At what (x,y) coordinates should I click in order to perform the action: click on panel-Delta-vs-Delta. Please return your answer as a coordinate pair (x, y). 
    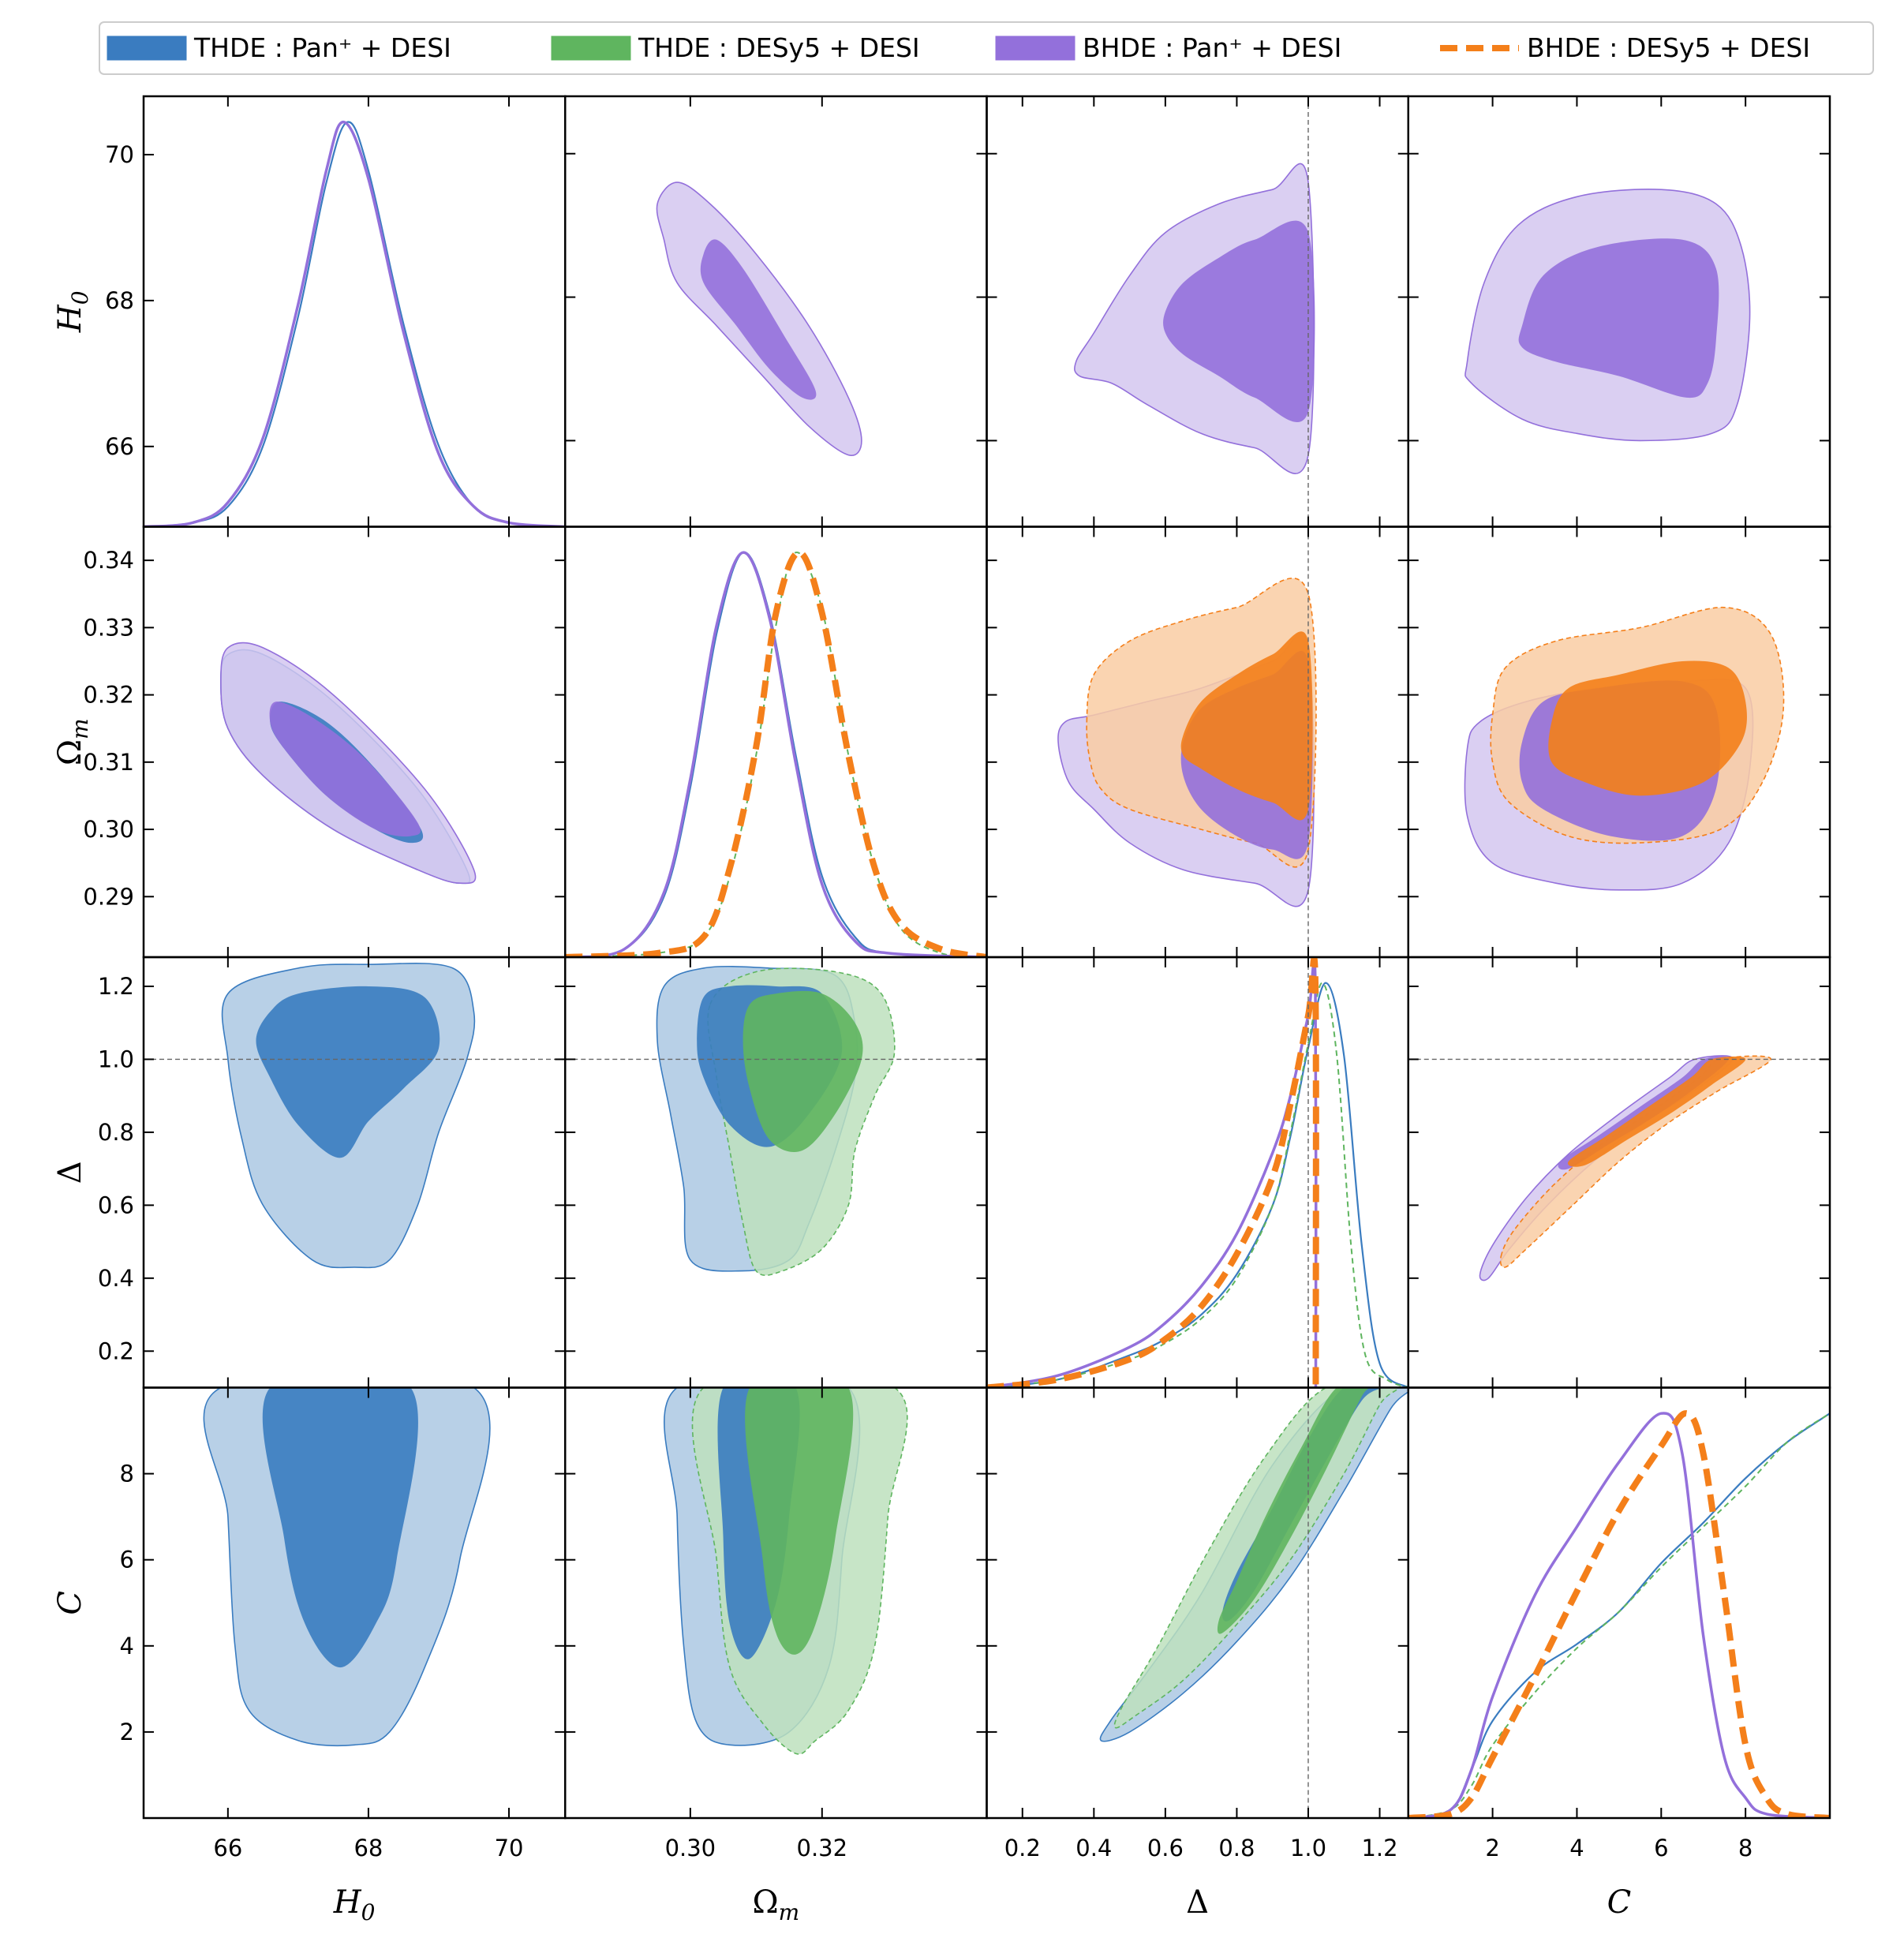
    Looking at the image, I should click on (1197, 1172).